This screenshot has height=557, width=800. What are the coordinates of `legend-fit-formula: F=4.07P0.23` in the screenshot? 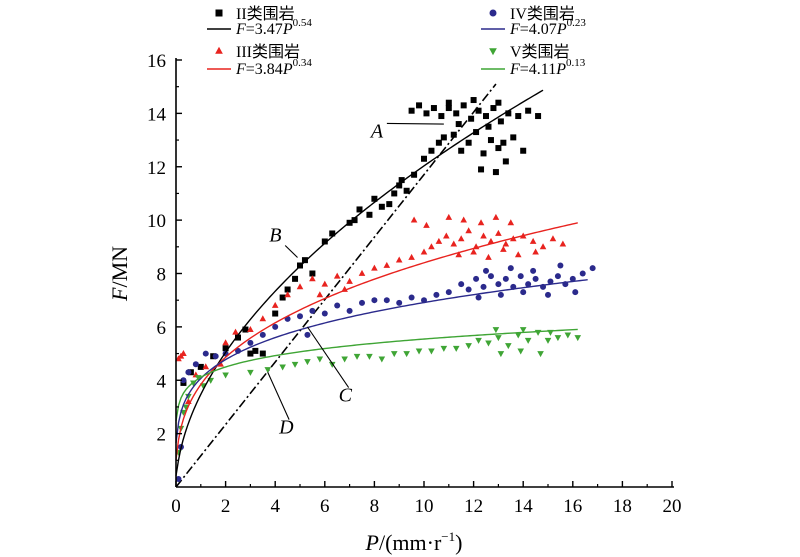 It's located at (547, 27).